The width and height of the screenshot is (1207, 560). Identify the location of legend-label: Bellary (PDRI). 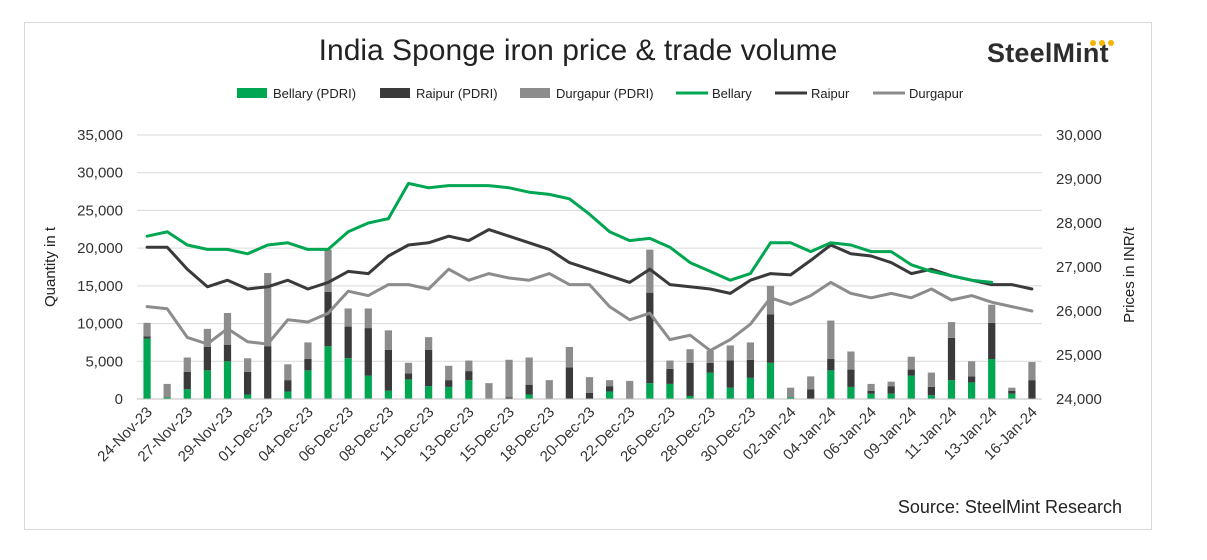
(314, 93).